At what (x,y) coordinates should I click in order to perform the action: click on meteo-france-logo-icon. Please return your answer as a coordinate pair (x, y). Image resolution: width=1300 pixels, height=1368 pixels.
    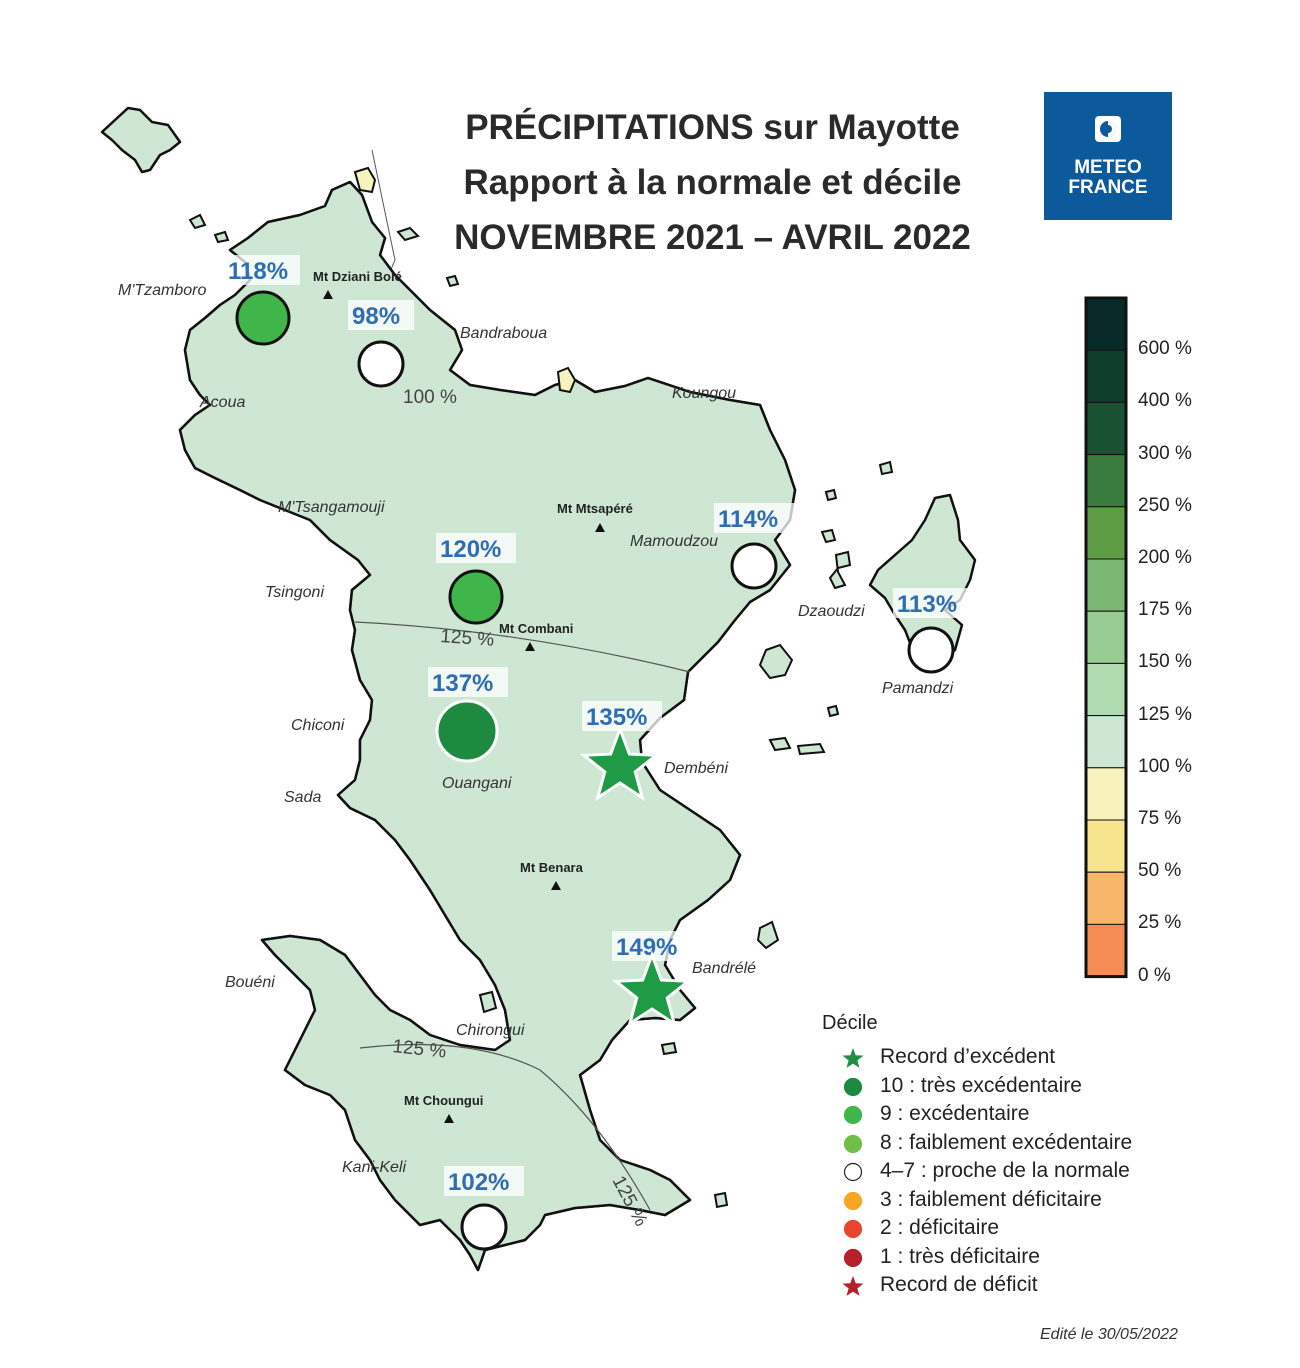
    Looking at the image, I should click on (1108, 129).